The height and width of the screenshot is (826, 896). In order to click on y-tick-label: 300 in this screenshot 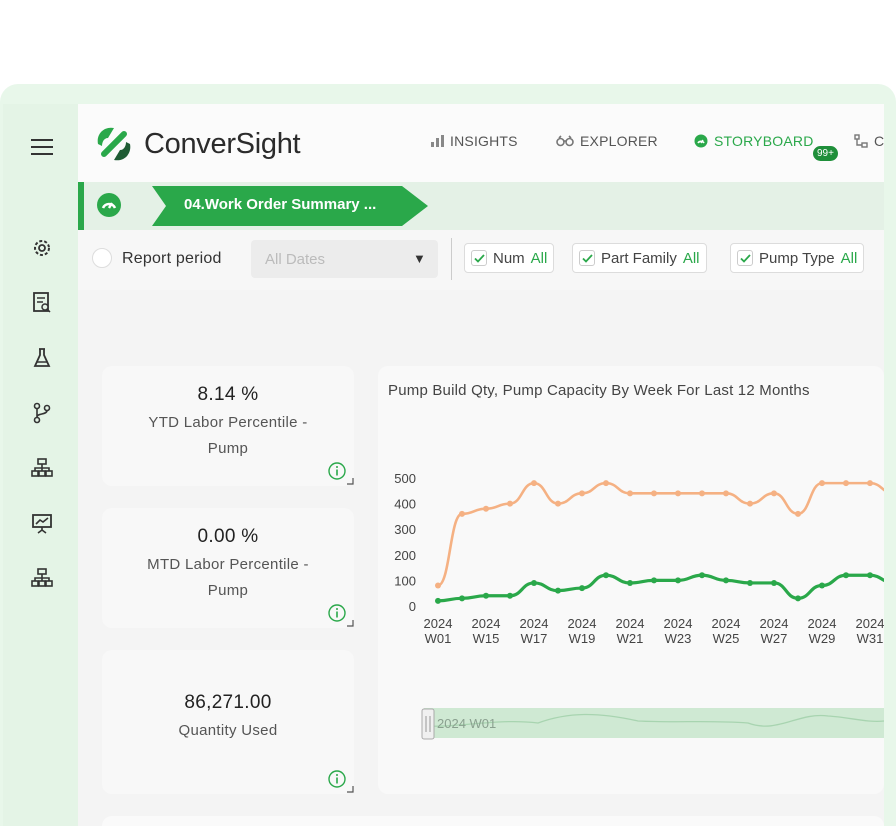, I will do `click(405, 529)`.